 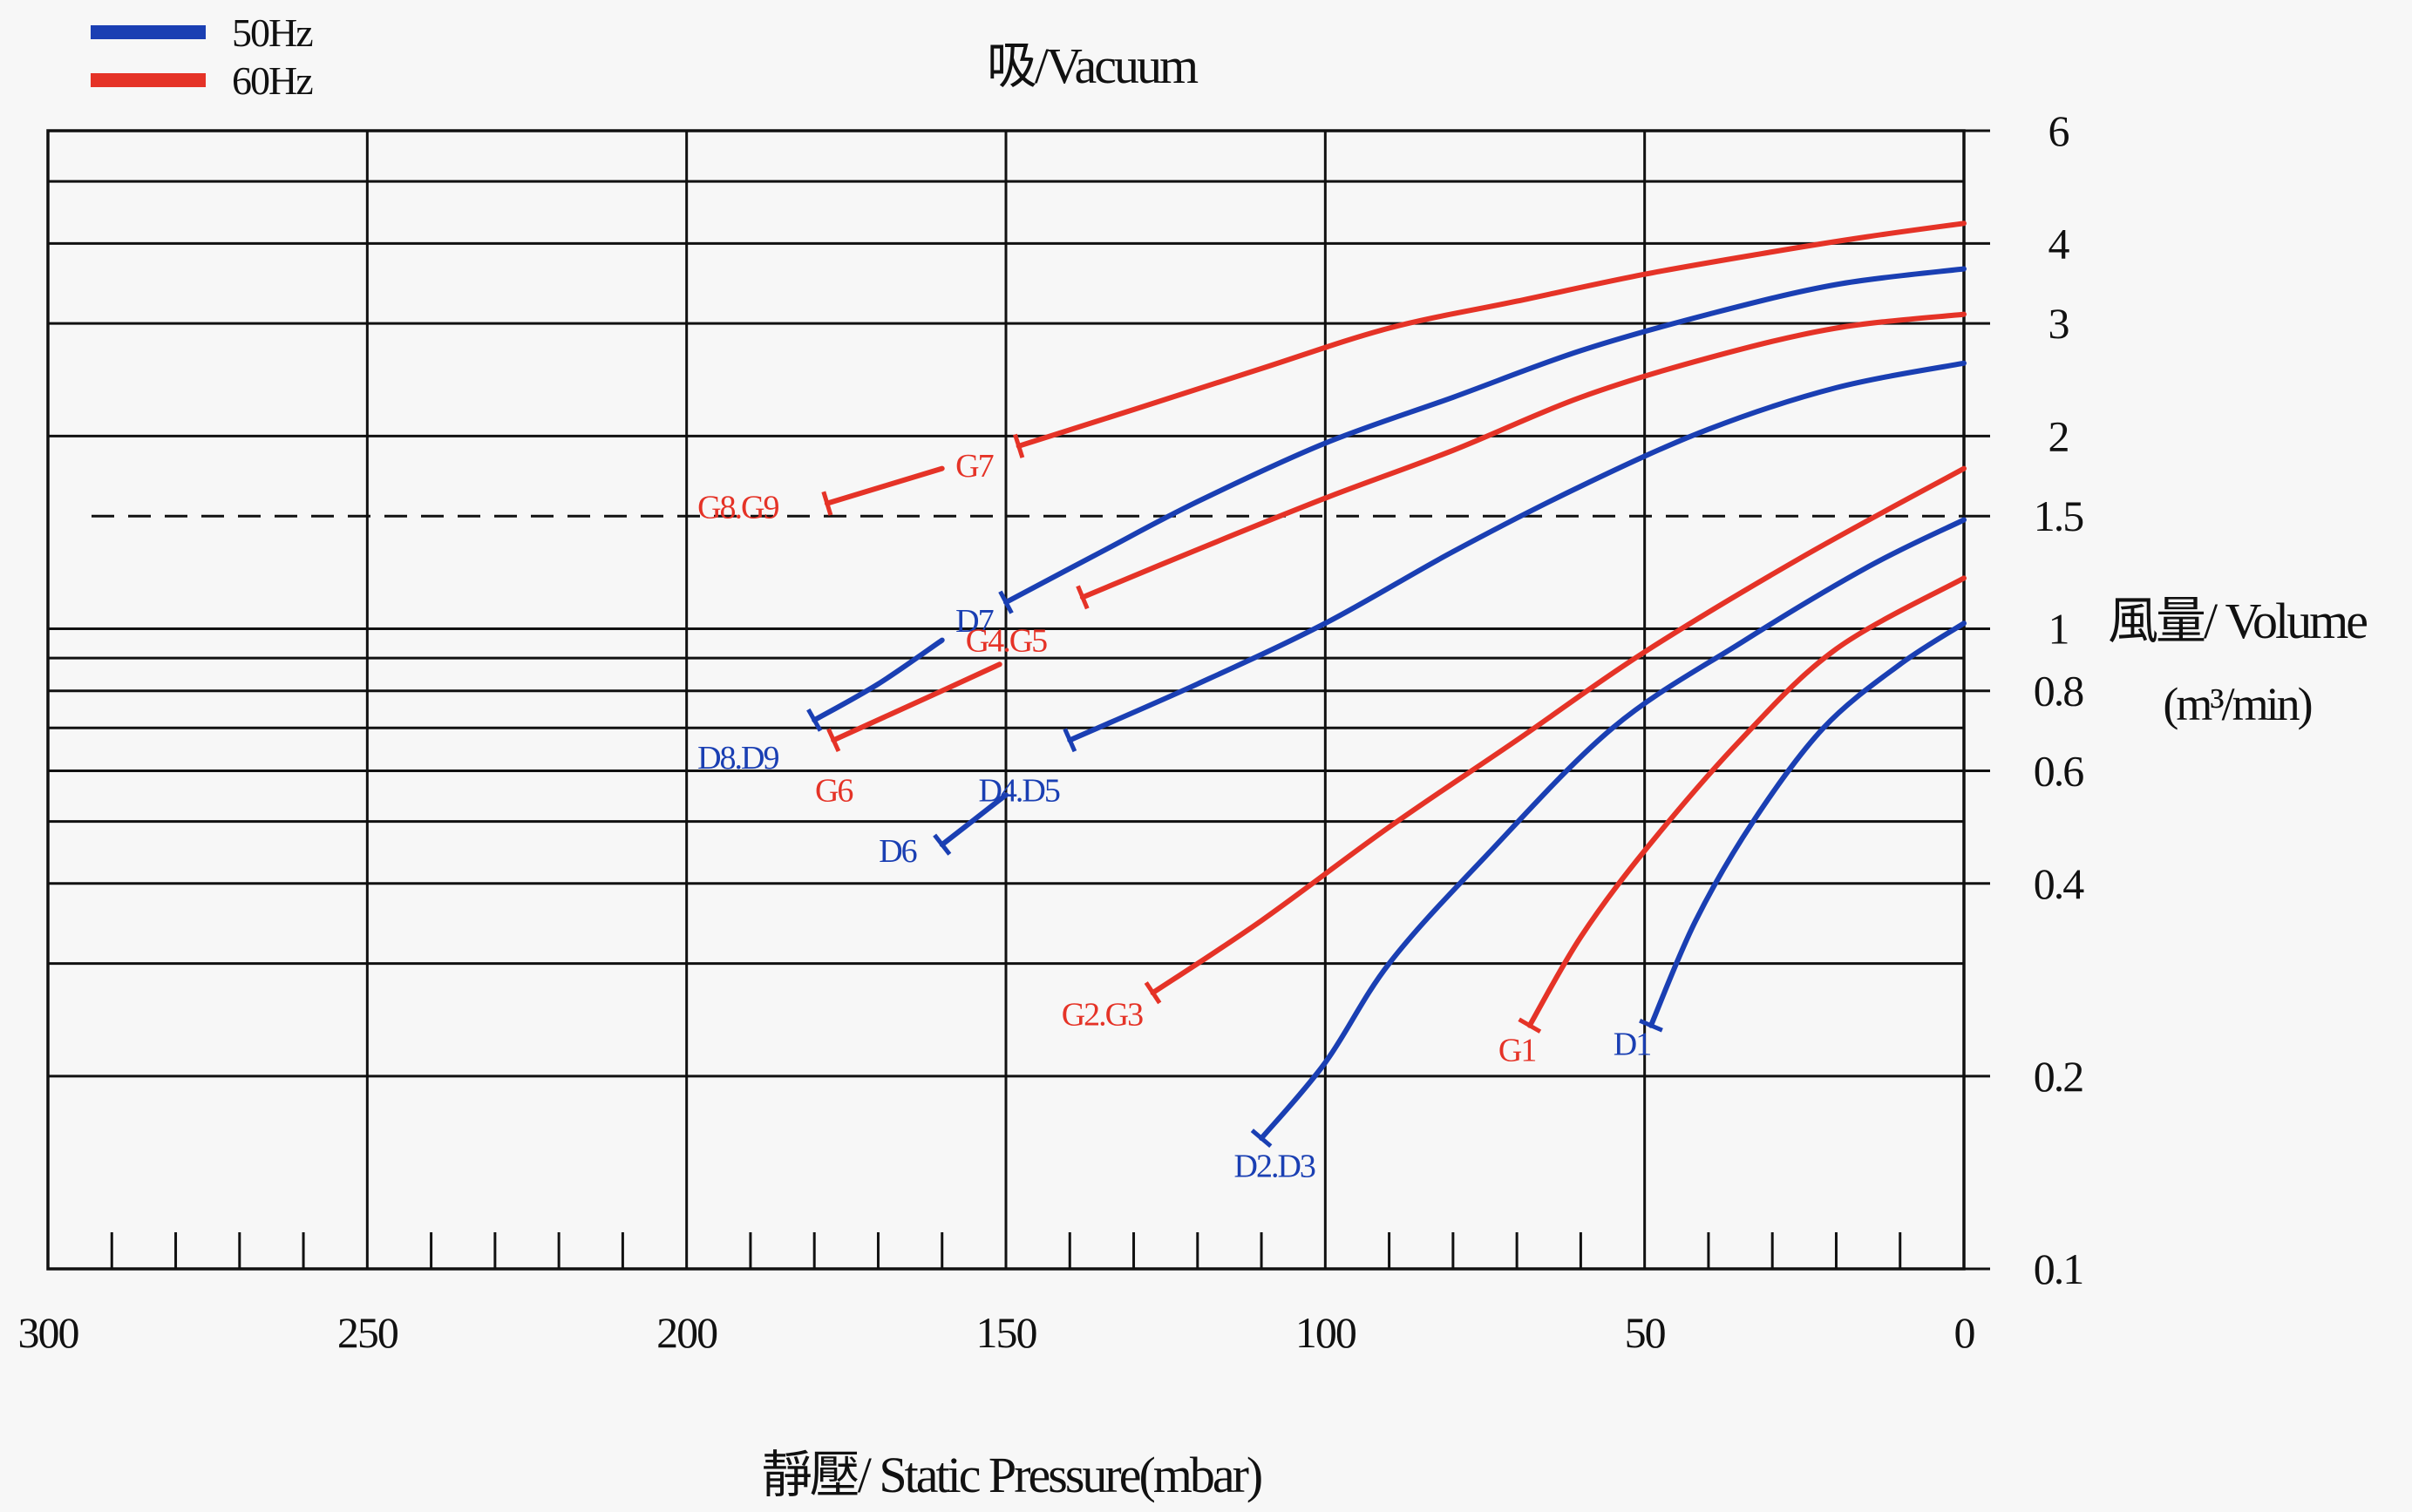 I want to click on end-marker-g4-g5, so click(x=1083, y=597).